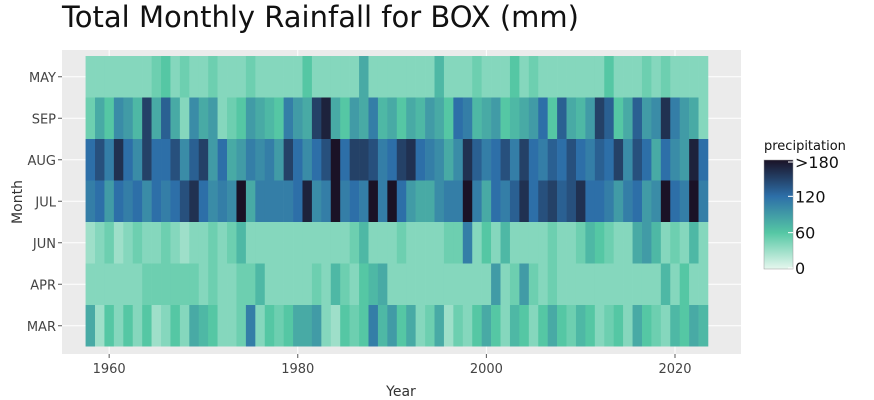  I want to click on x-tick-label: 2020, so click(674, 369).